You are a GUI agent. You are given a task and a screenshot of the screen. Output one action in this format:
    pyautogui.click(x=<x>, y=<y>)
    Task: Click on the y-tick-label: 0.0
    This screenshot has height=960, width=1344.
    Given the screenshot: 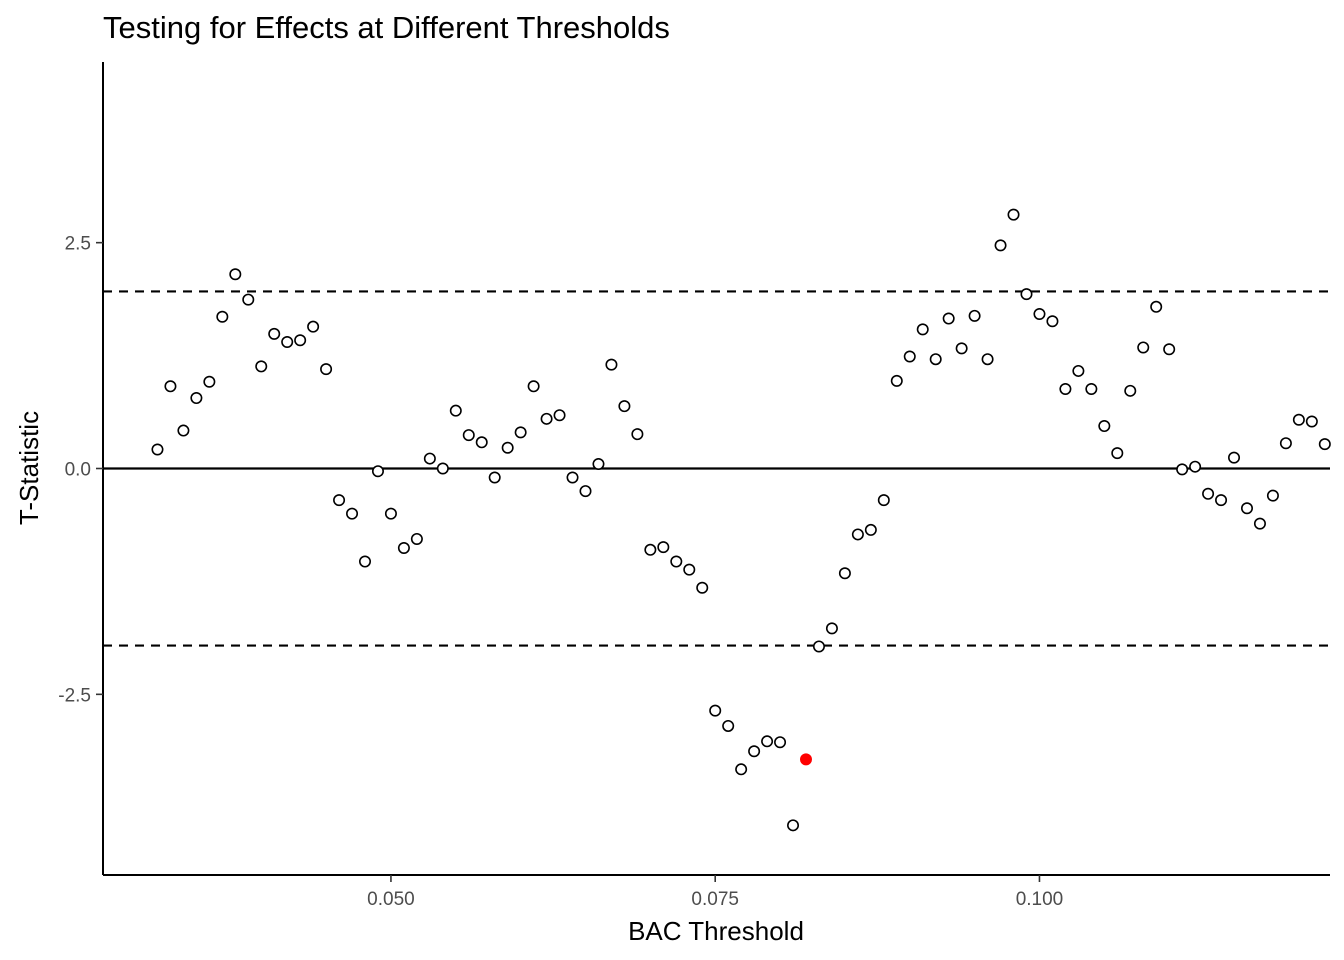 What is the action you would take?
    pyautogui.click(x=78, y=470)
    